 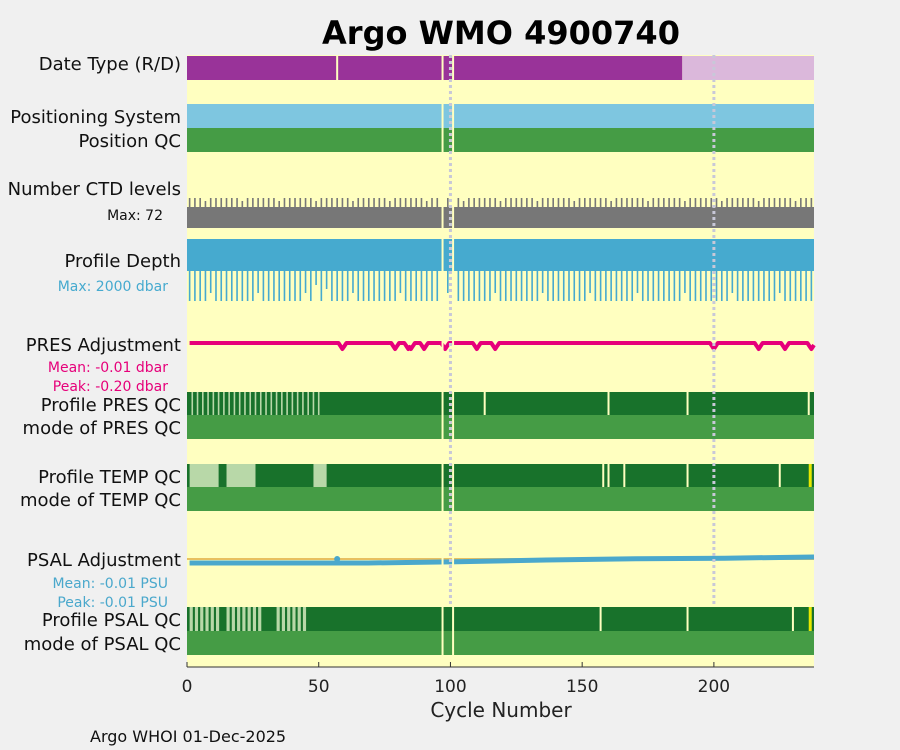 What do you see at coordinates (135, 216) in the screenshot?
I see `ctd-levels-max: Max: 72` at bounding box center [135, 216].